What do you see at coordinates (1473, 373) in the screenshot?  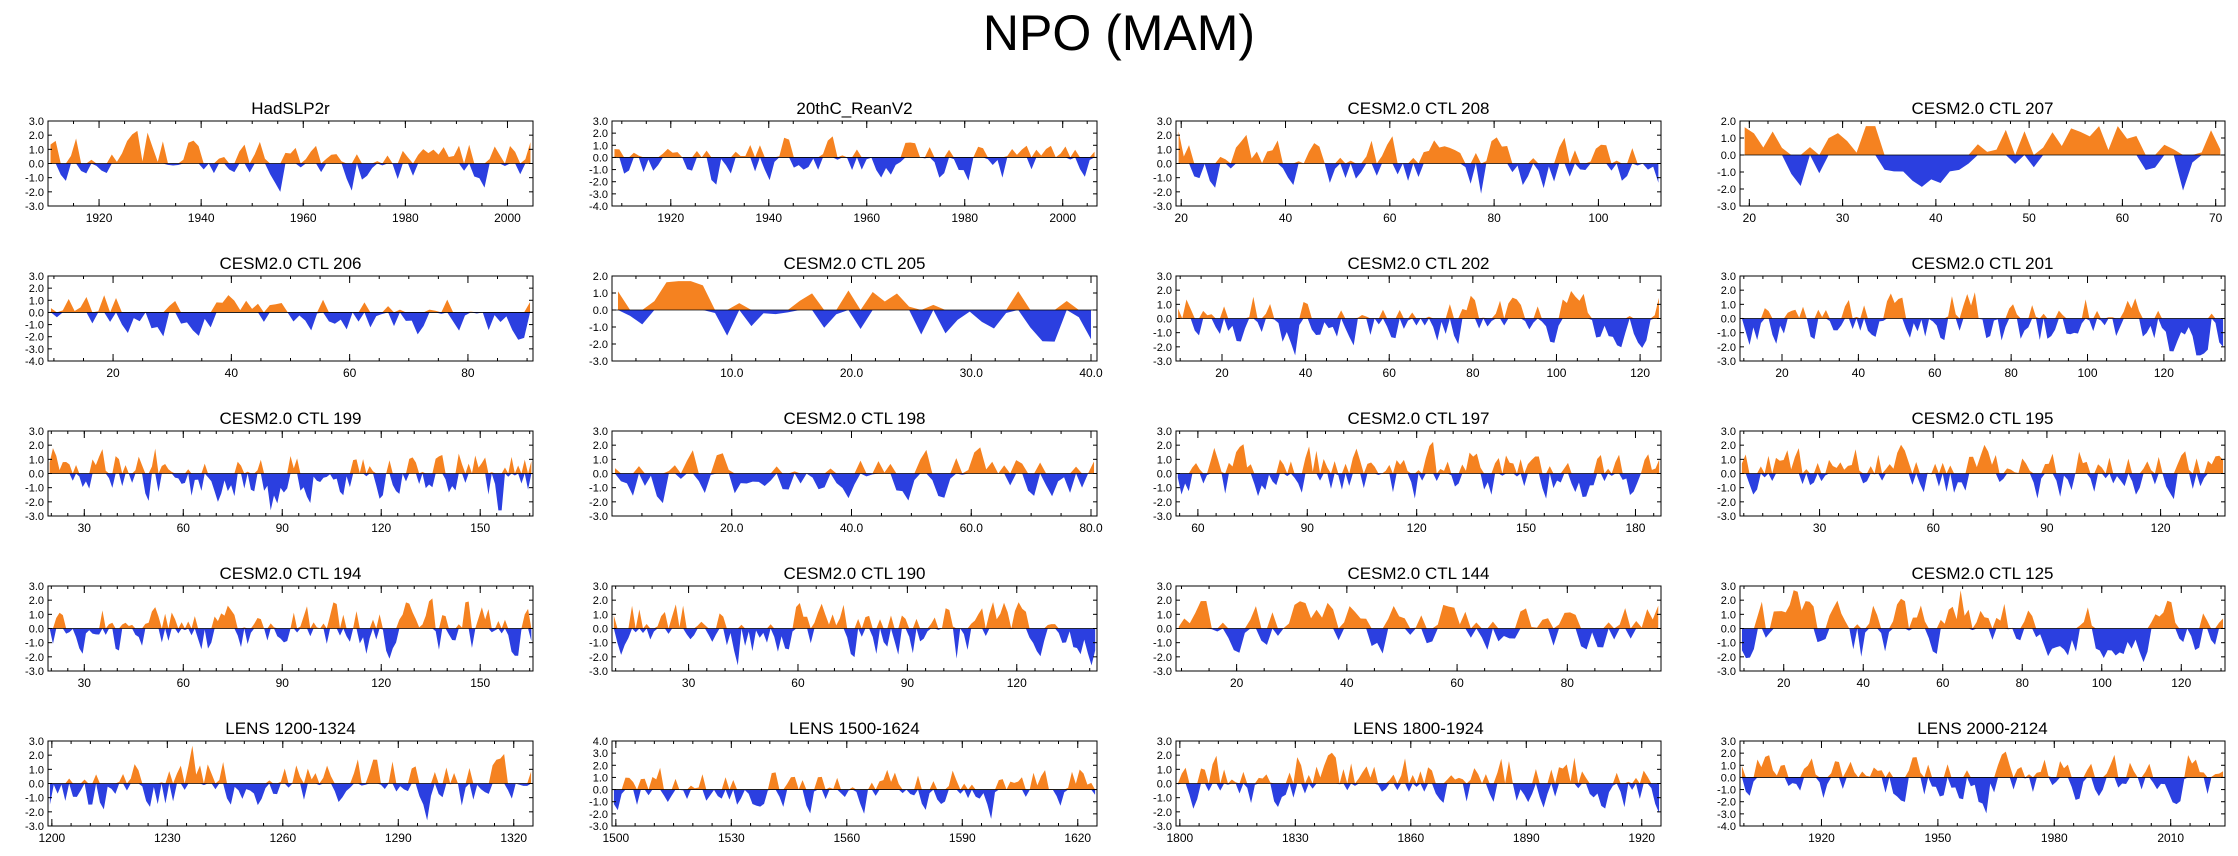 I see `x-tick-label: 80` at bounding box center [1473, 373].